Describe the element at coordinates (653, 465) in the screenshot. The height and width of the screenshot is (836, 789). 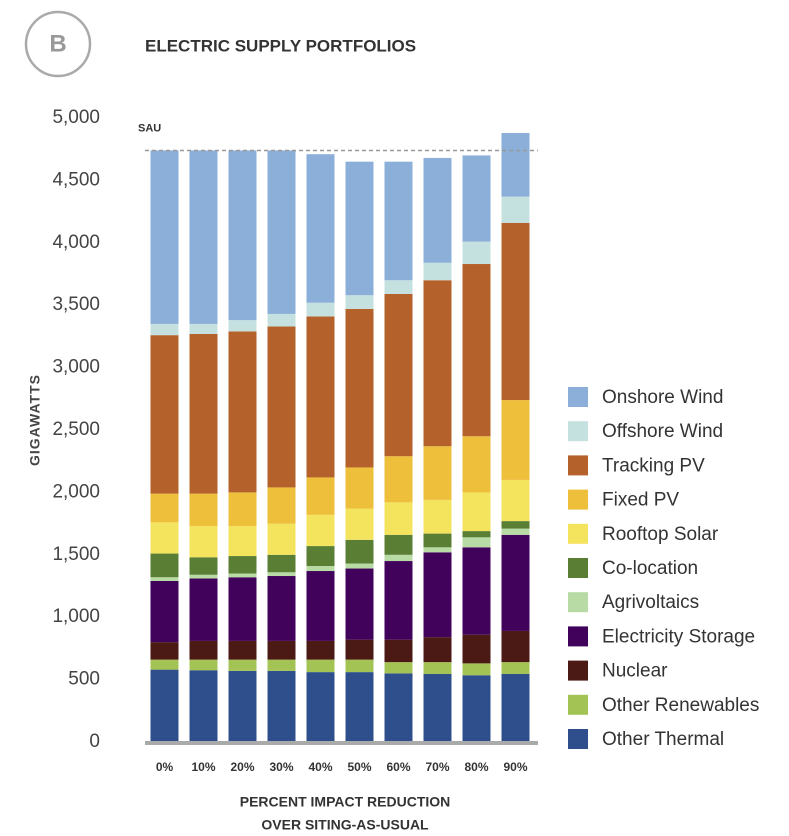
I see `legend-label: Tracking PV` at that location.